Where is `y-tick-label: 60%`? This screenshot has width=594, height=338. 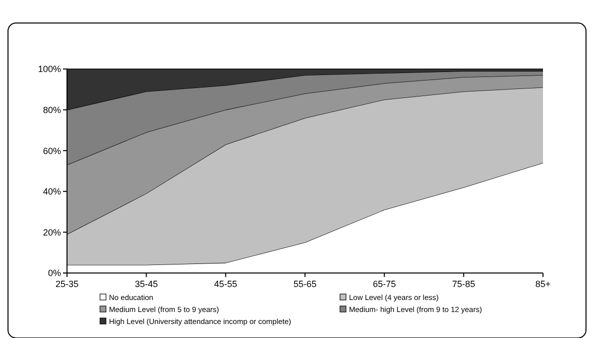 y-tick-label: 60% is located at coordinates (51, 151).